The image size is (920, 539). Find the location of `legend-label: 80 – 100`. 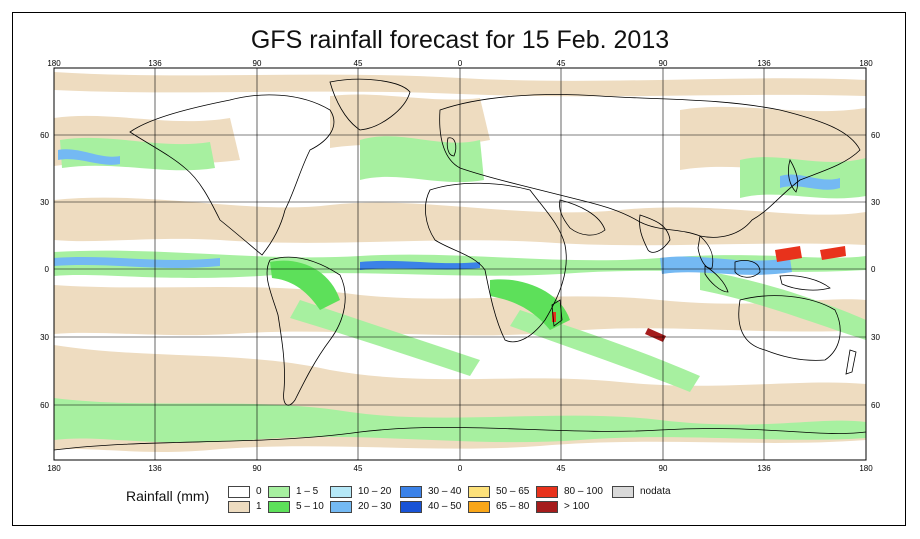

legend-label: 80 – 100 is located at coordinates (583, 491).